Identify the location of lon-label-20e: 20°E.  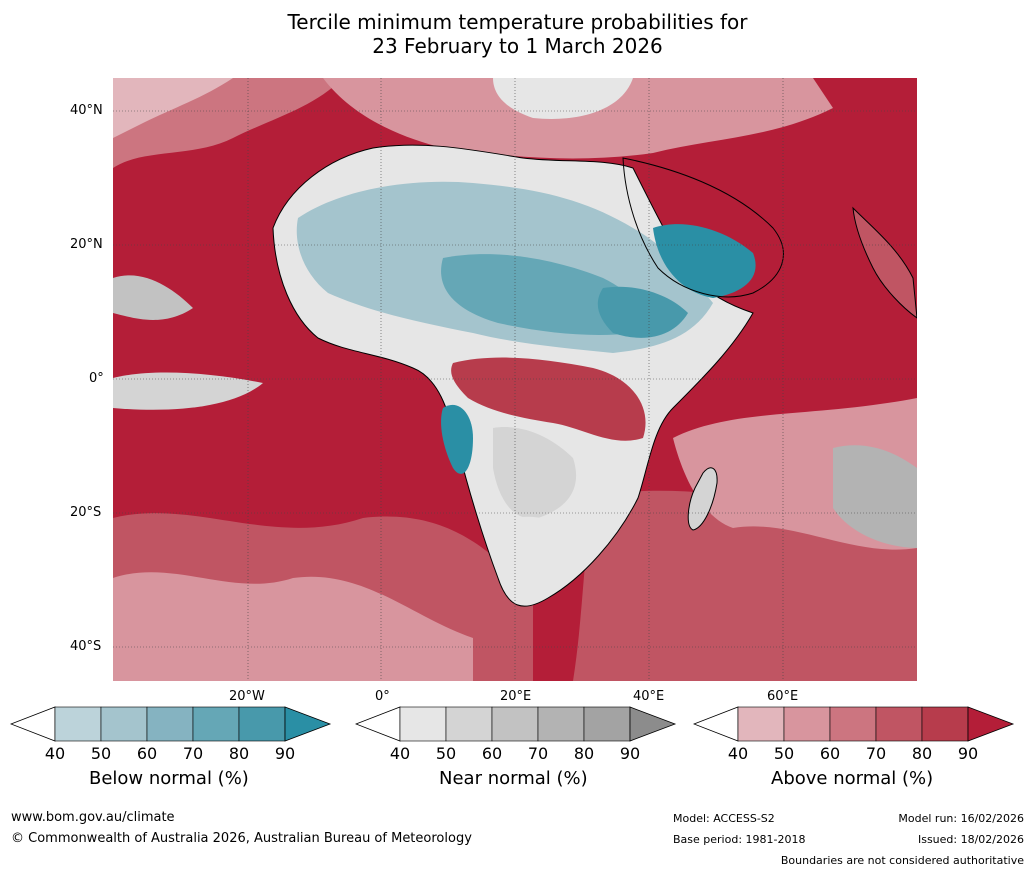
(516, 696).